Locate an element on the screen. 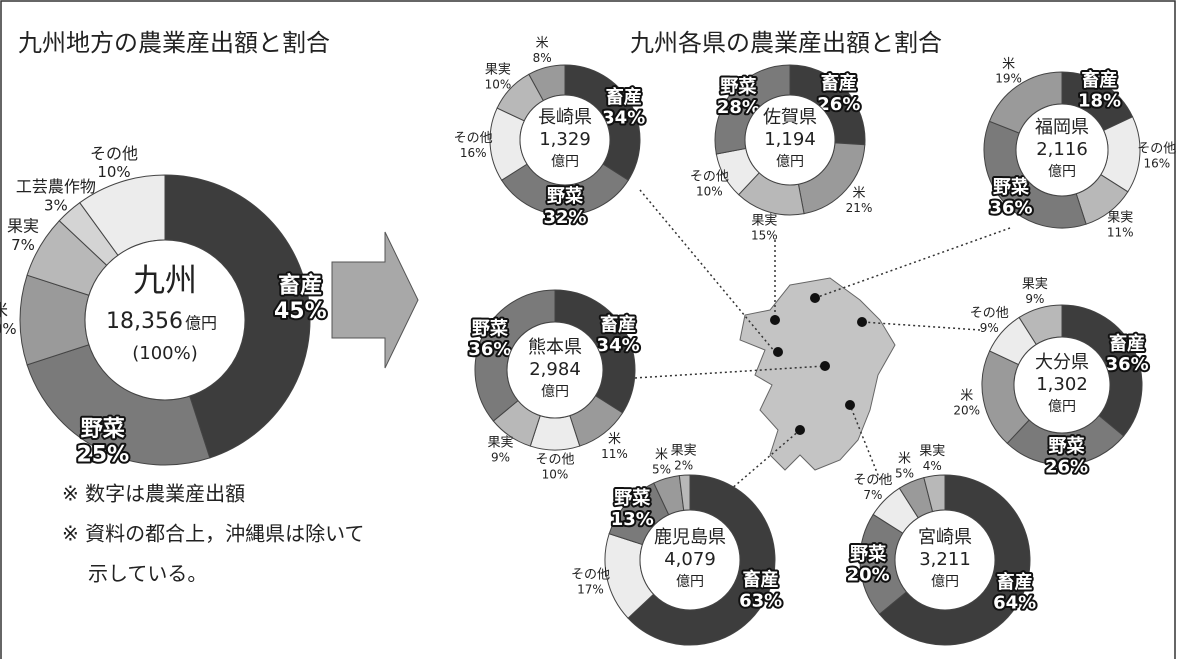  value-label: 20% is located at coordinates (966, 410).